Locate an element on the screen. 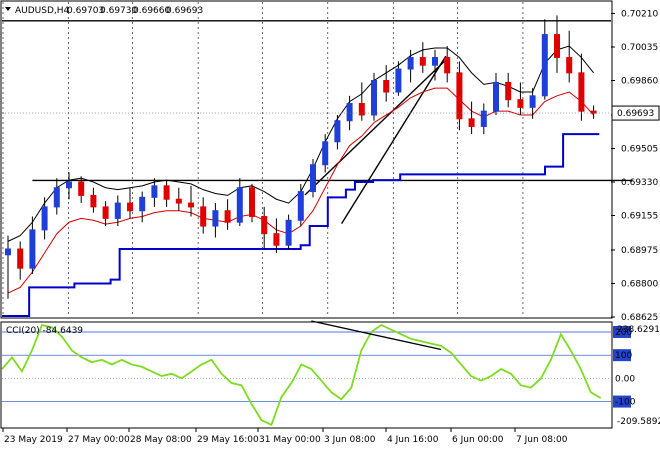 The height and width of the screenshot is (450, 660). chart-open: 0.69703 is located at coordinates (85, 11).